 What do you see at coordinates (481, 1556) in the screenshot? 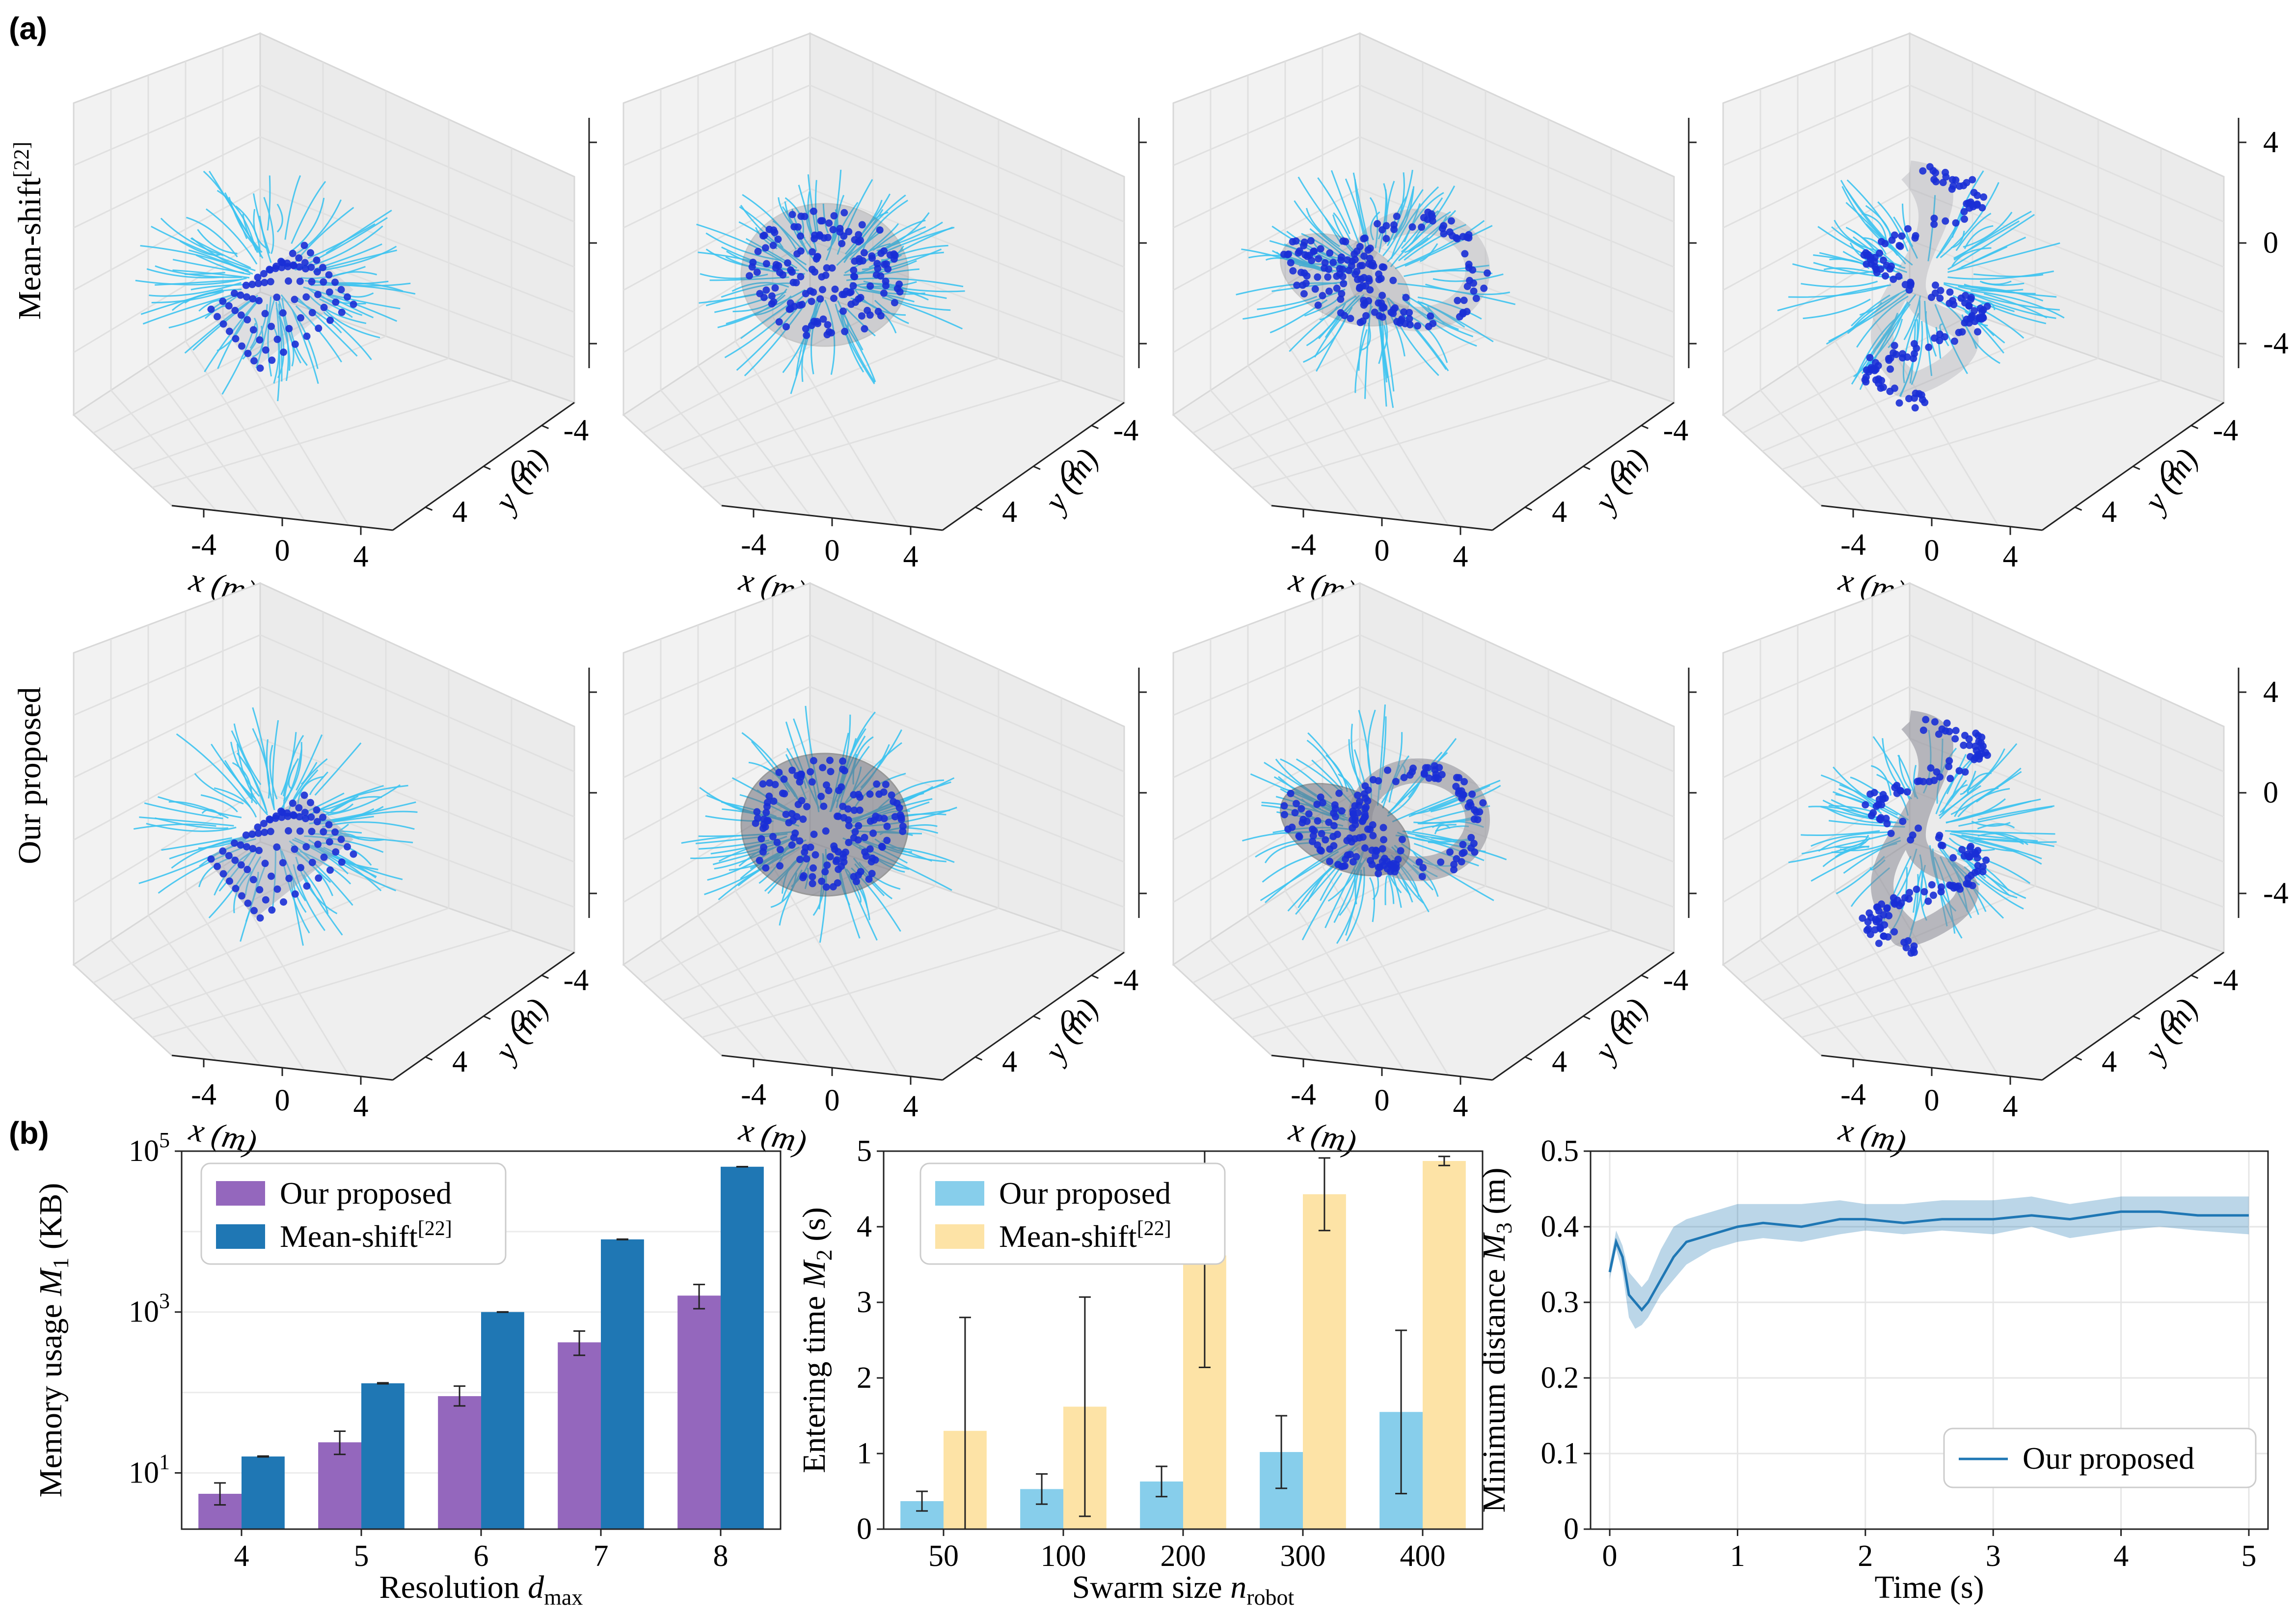
I see `x-tick-label: 6` at bounding box center [481, 1556].